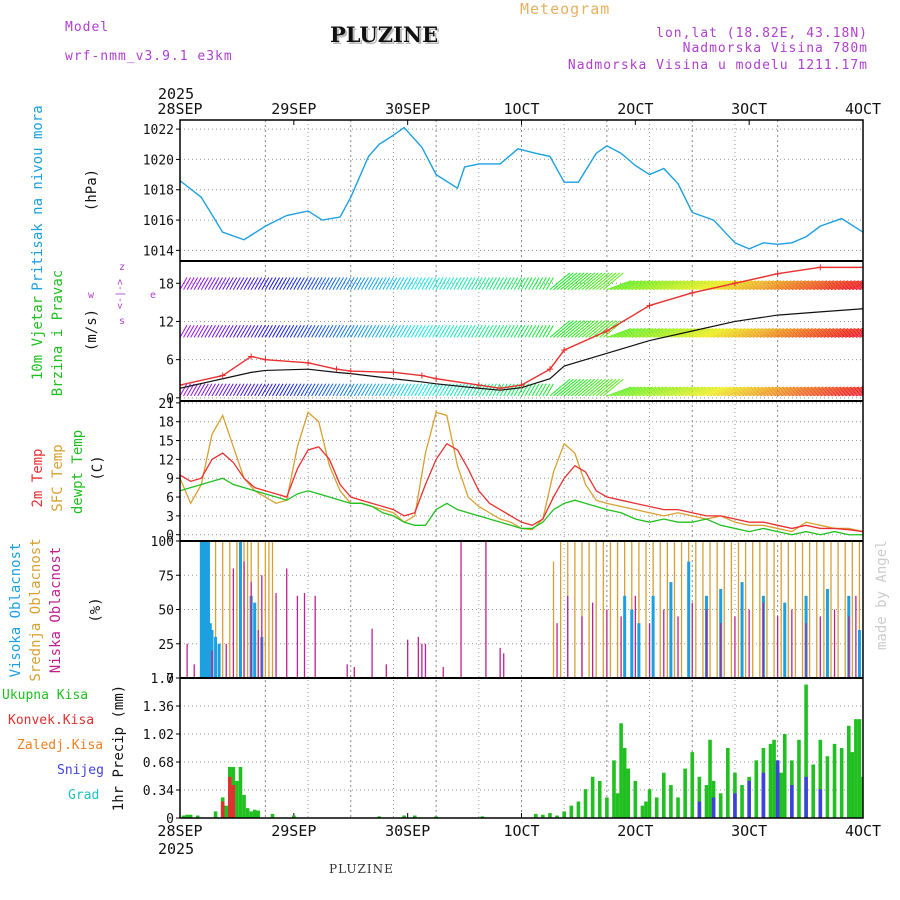  I want to click on sfc-temp-title: SFC Temp, so click(58, 477).